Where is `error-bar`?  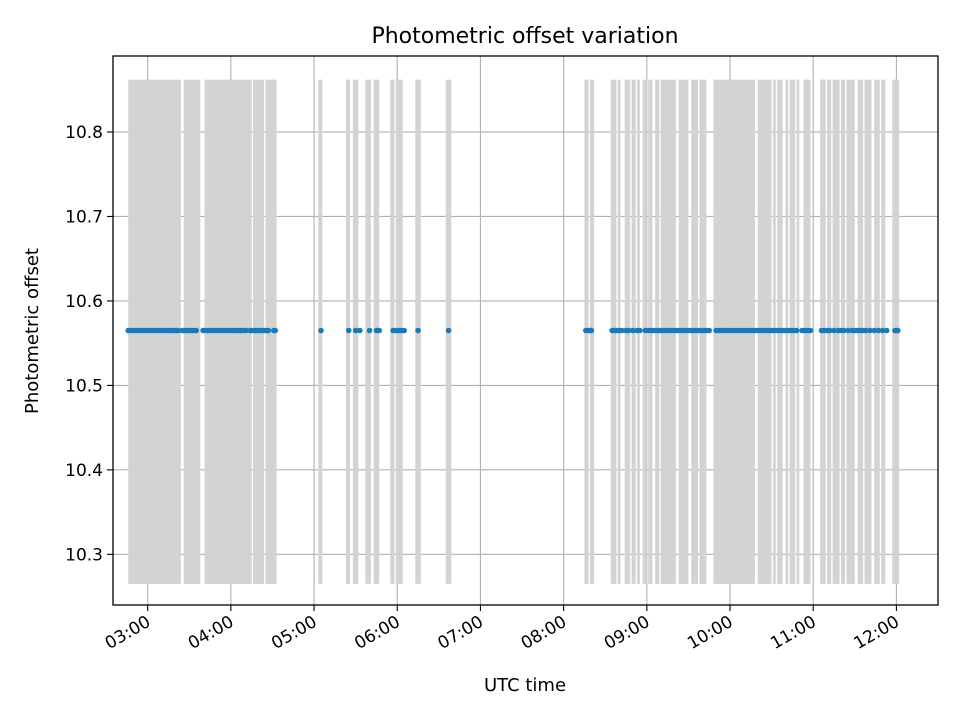 error-bar is located at coordinates (271, 331).